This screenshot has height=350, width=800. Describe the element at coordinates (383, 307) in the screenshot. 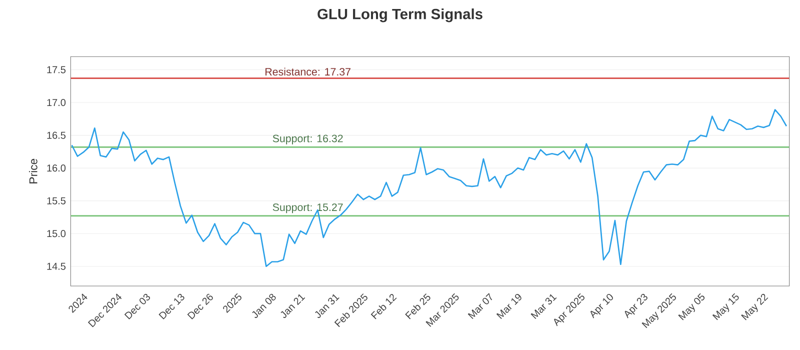

I see `x-tick-label: Feb 12` at that location.